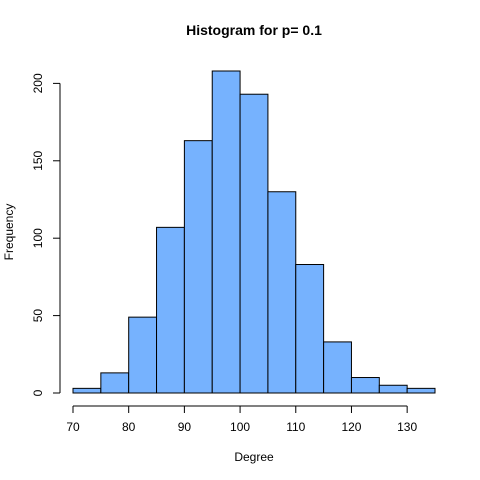 The width and height of the screenshot is (480, 480). I want to click on y-tick-label-0: 0, so click(38, 392).